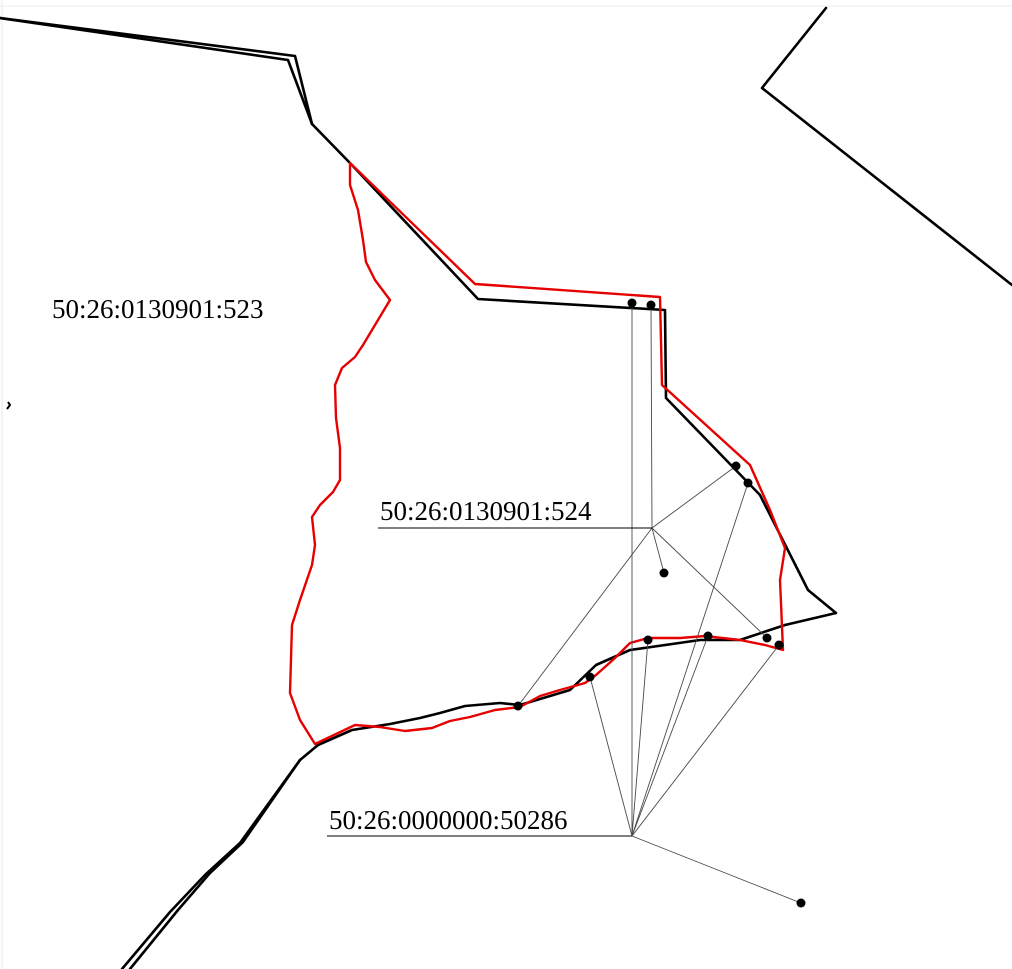 This screenshot has height=969, width=1012. What do you see at coordinates (215, 863) in the screenshot?
I see `boundary-road-bottom-double` at bounding box center [215, 863].